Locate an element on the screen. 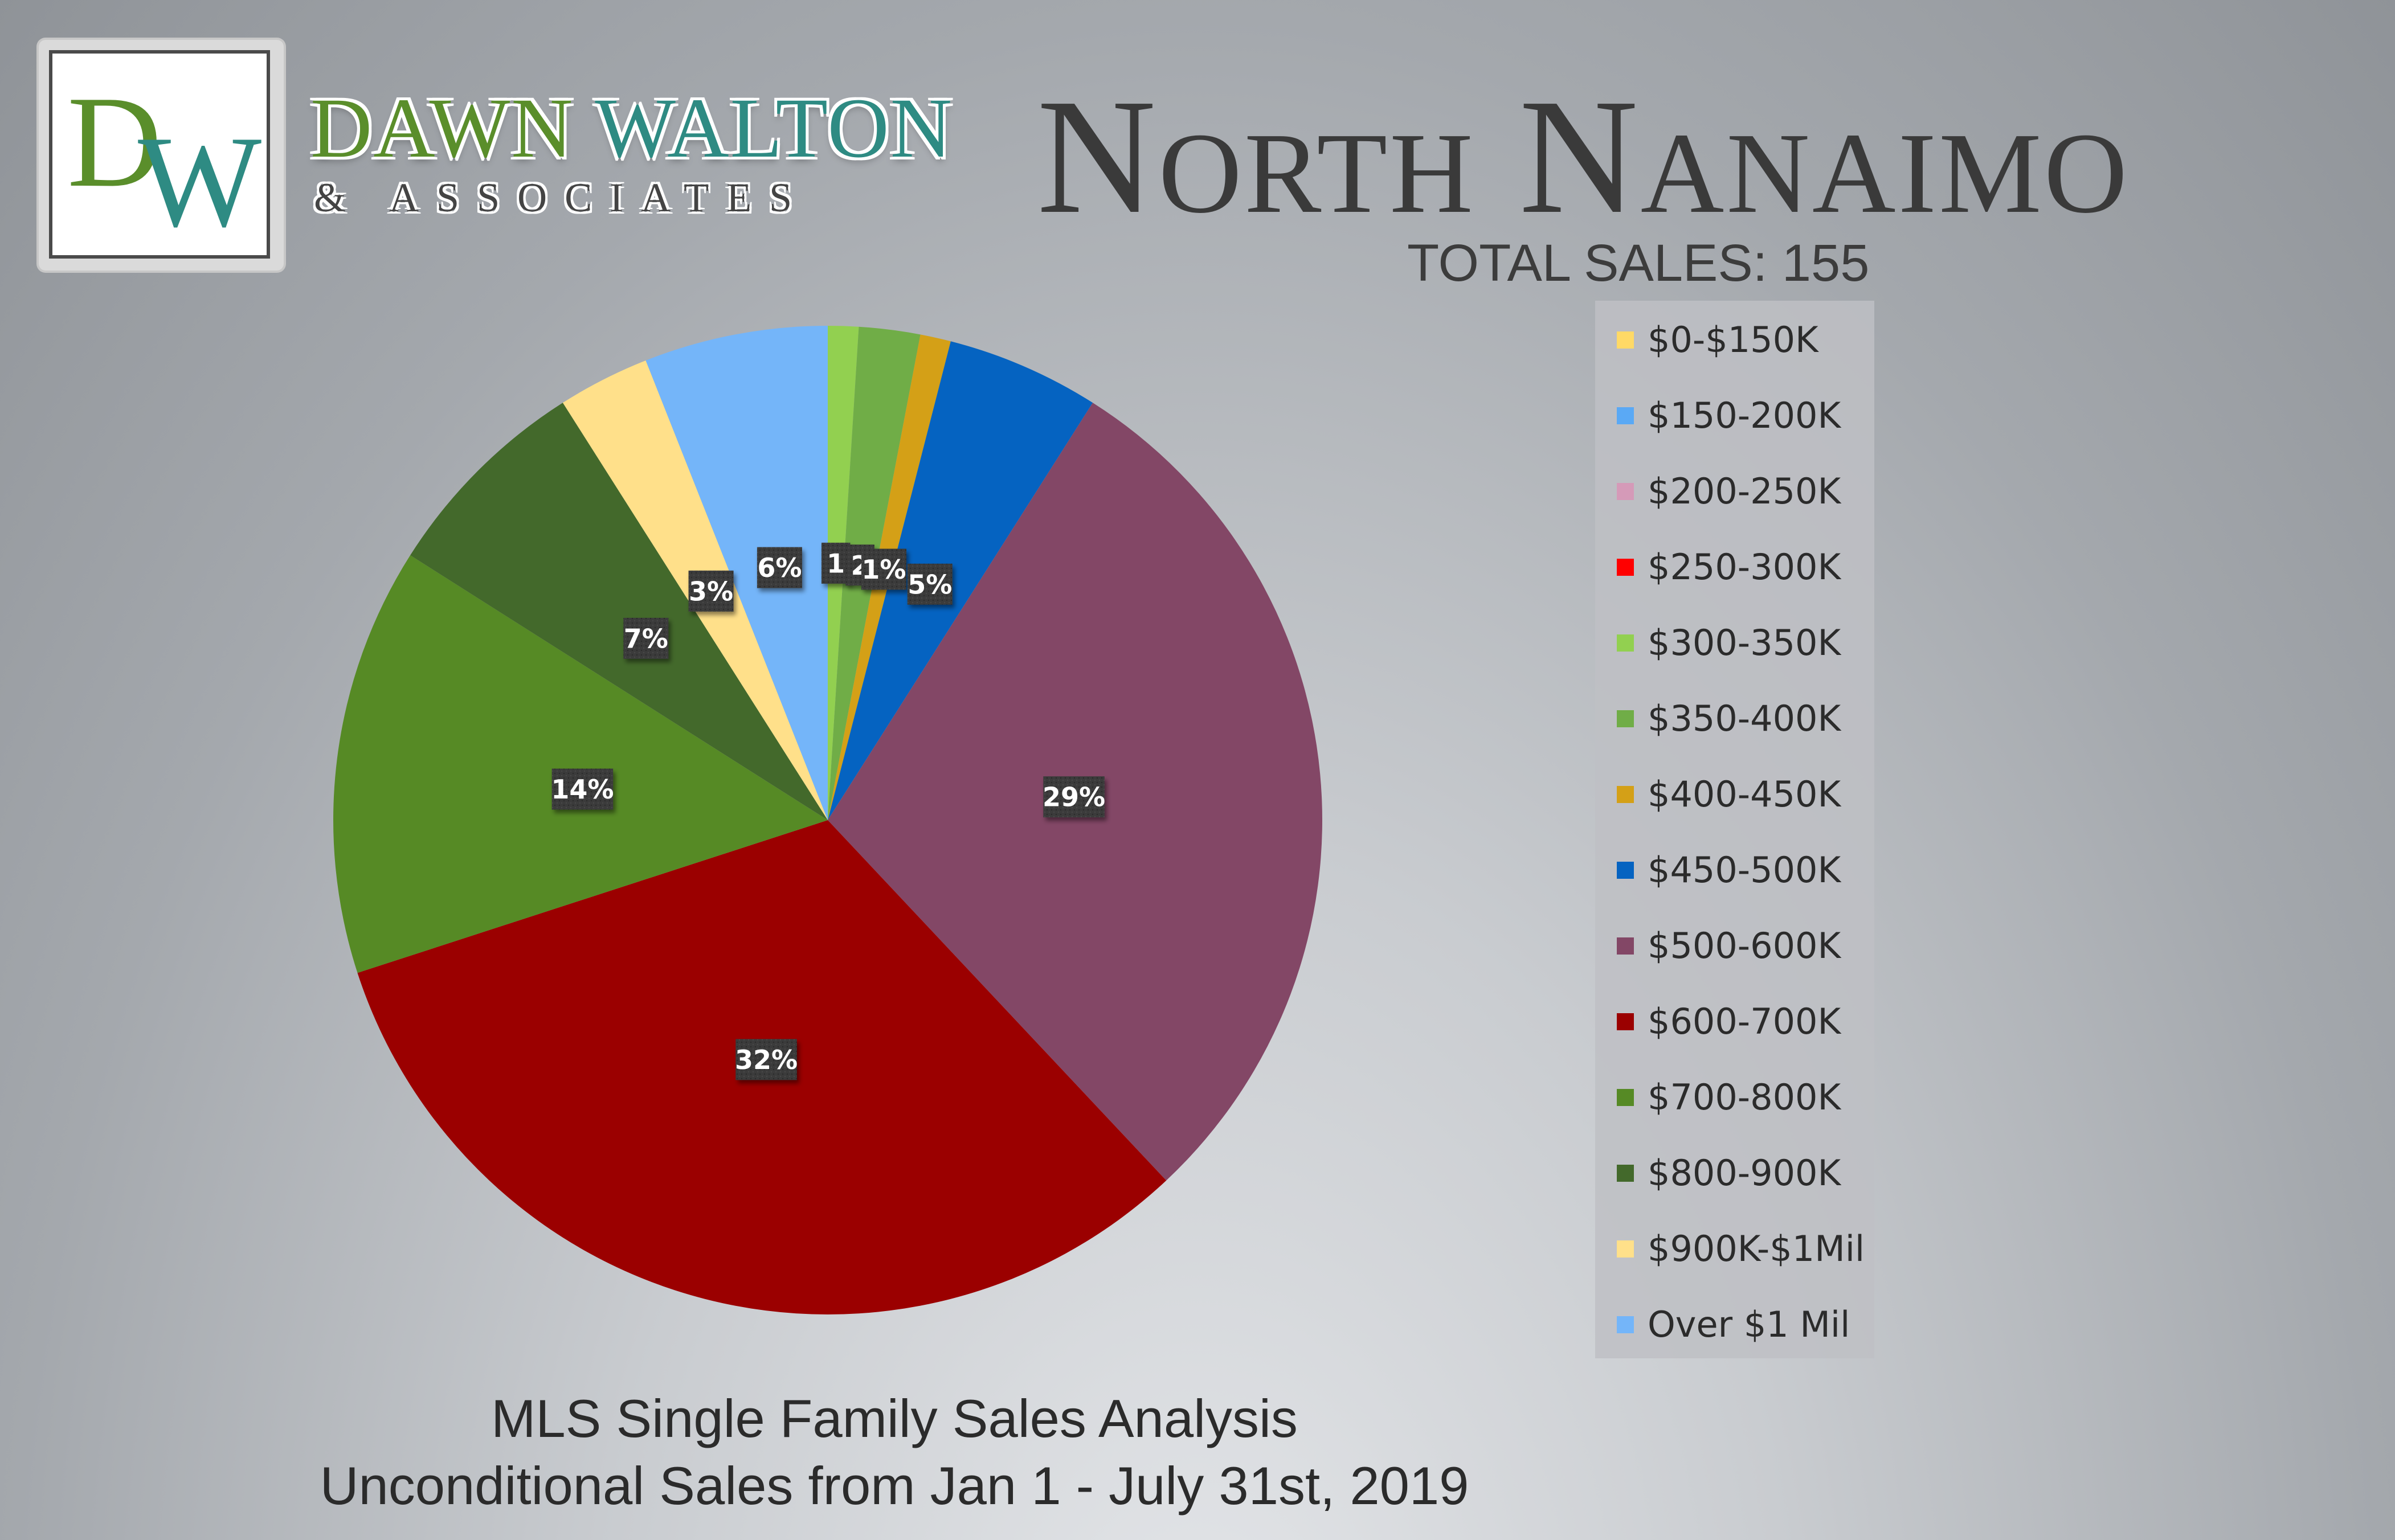 The height and width of the screenshot is (1540, 2395). footer-line-1: MLS Single Family Sales Analysis is located at coordinates (894, 1418).